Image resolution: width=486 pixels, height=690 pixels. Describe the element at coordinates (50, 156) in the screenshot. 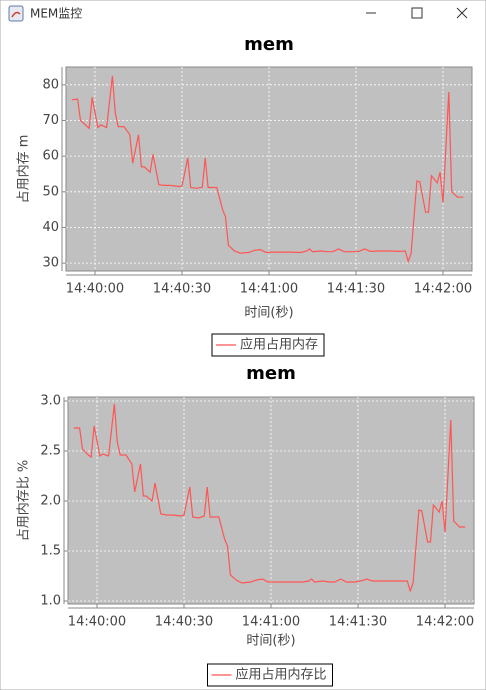

I see `y-tick-label: 60` at that location.